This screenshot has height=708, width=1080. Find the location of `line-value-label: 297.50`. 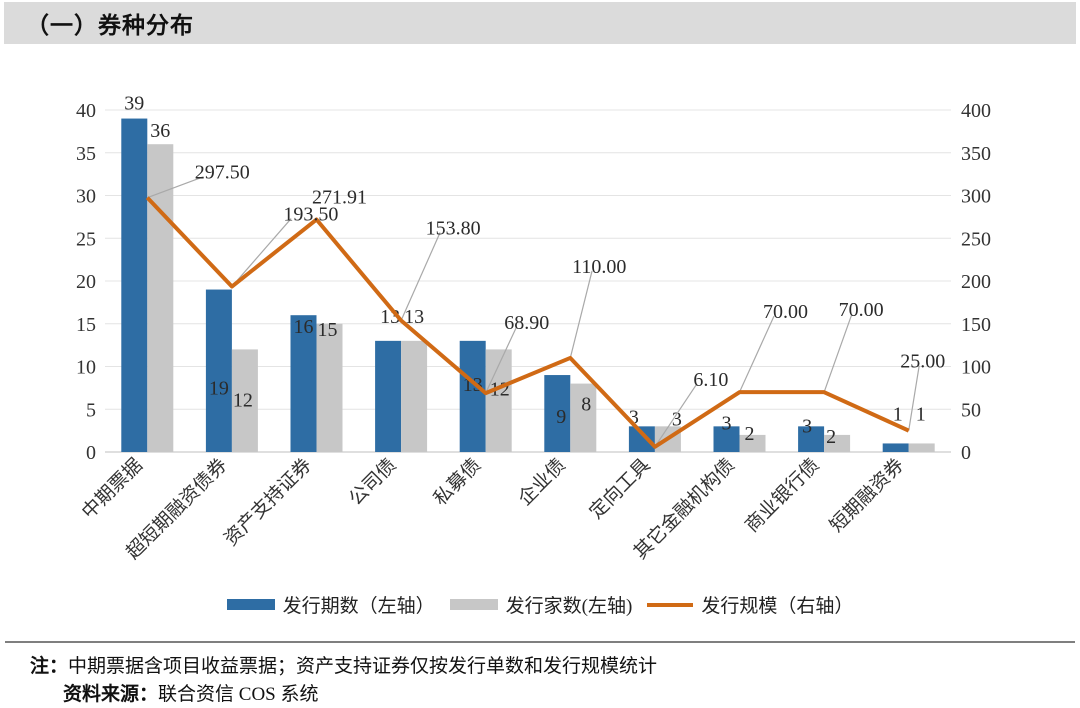

line-value-label: 297.50 is located at coordinates (222, 173).